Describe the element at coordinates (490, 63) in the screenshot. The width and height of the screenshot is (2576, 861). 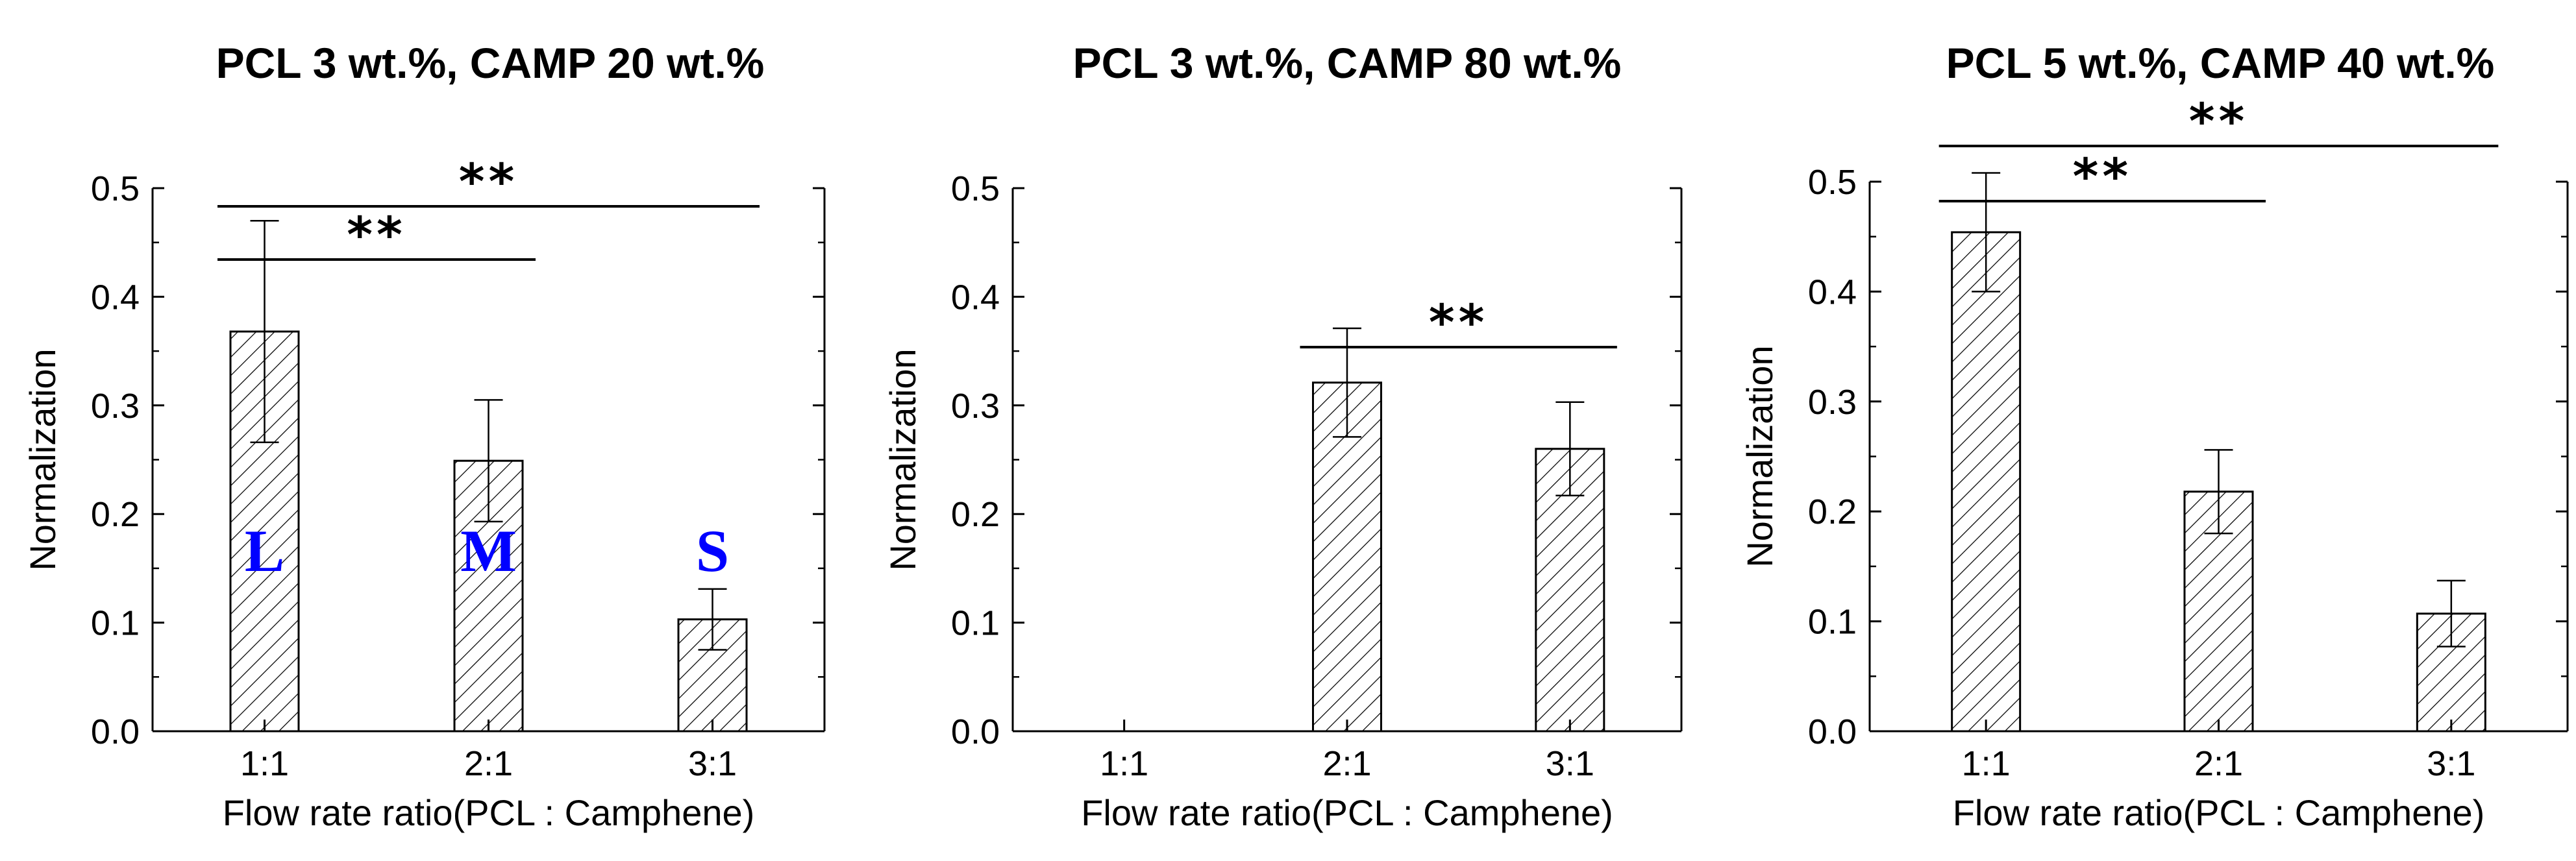
I see `chart-title: PCL 3 wt.%, CAMP 20 wt.%` at that location.